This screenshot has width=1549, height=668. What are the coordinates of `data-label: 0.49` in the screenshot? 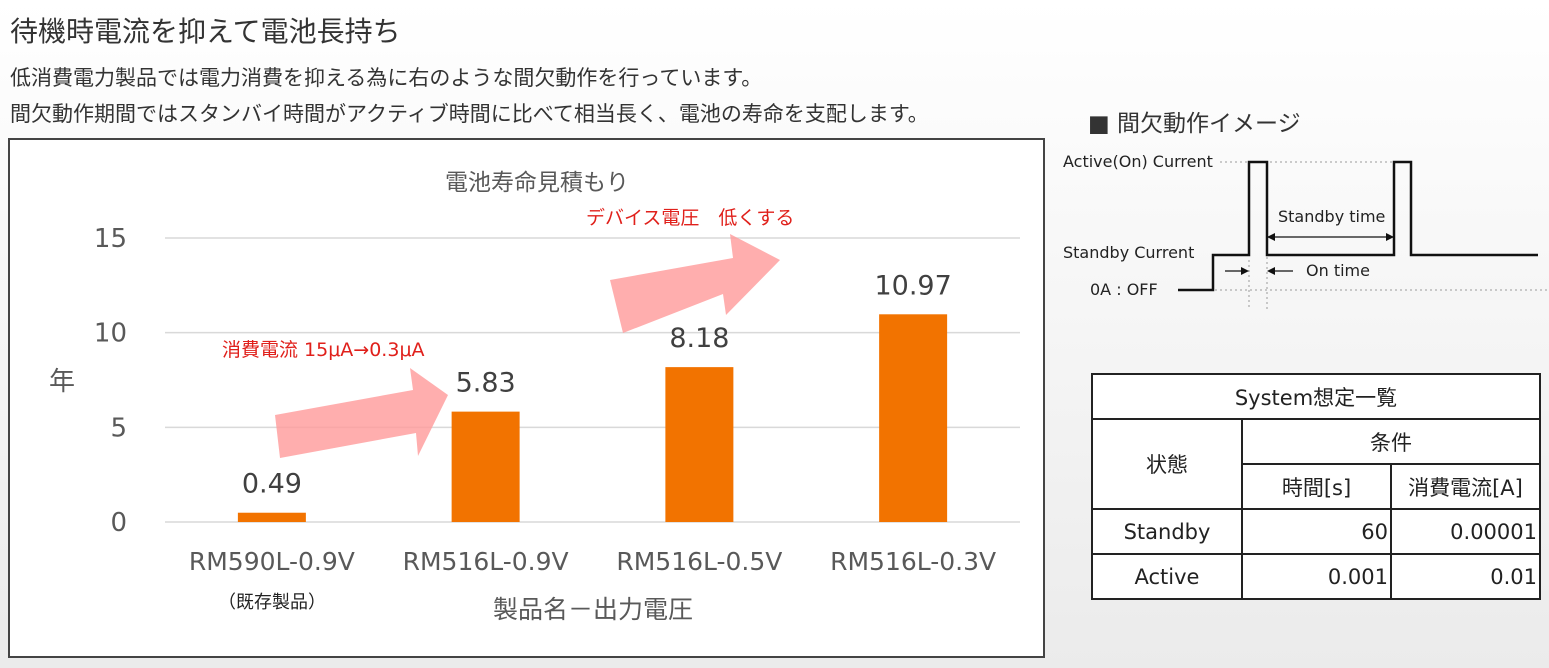 It's located at (272, 484).